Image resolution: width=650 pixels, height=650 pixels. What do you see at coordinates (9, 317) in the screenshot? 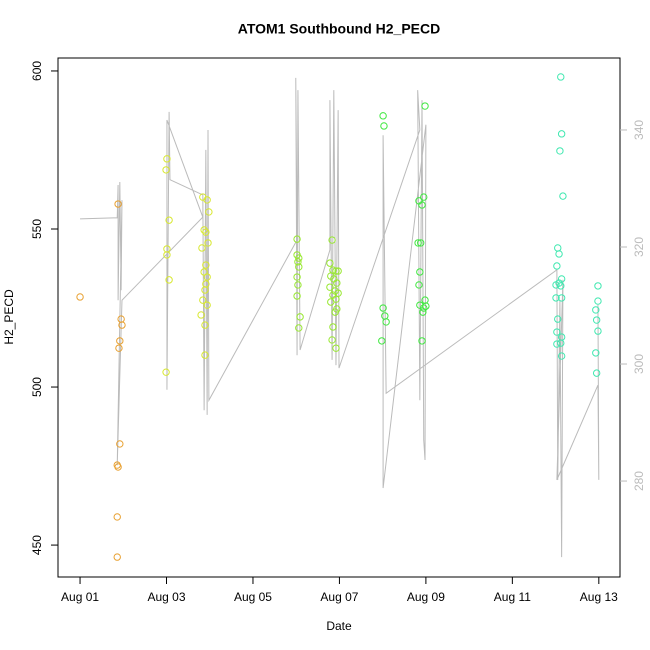
I see `y-axis-label: H2_PECD` at bounding box center [9, 317].